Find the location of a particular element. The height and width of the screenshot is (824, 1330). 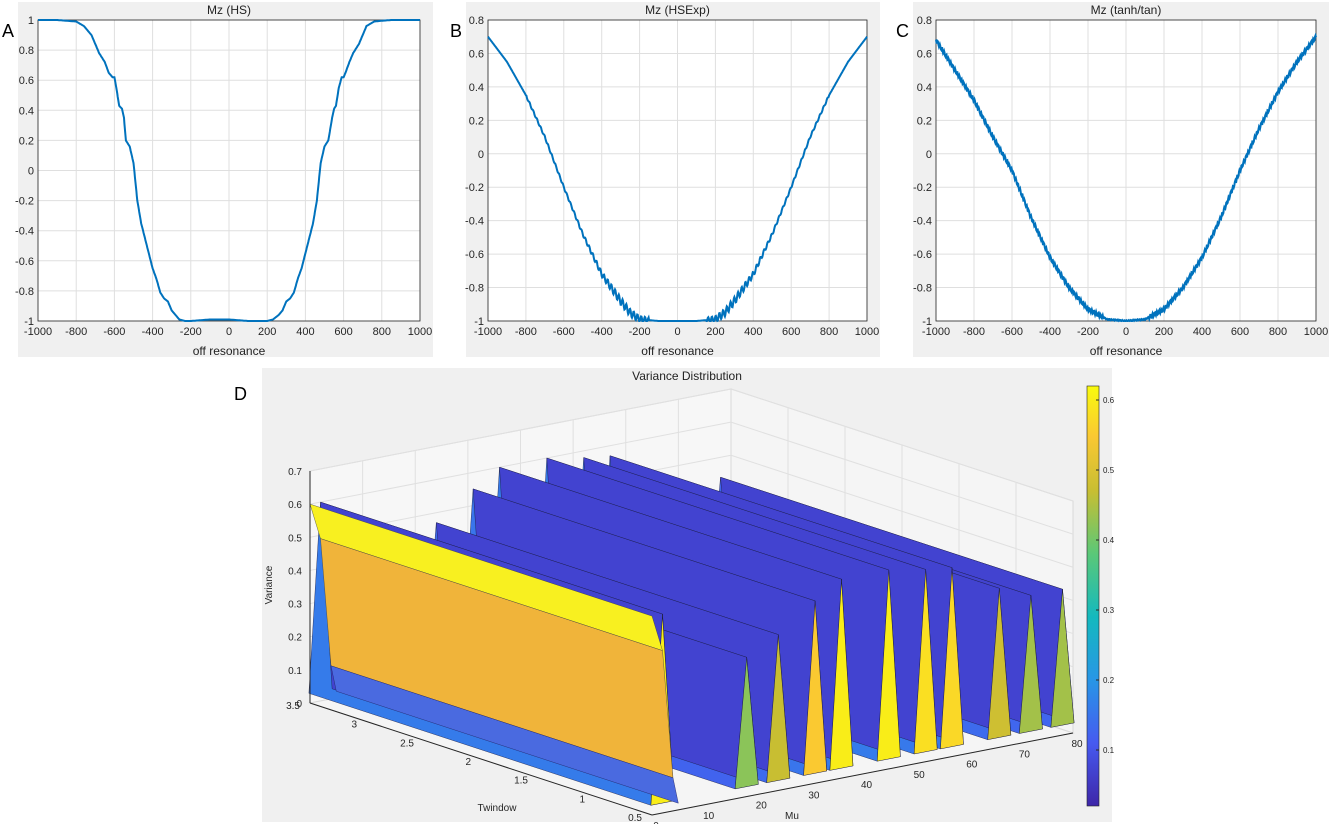

mu-tick-label: 30 is located at coordinates (814, 795).